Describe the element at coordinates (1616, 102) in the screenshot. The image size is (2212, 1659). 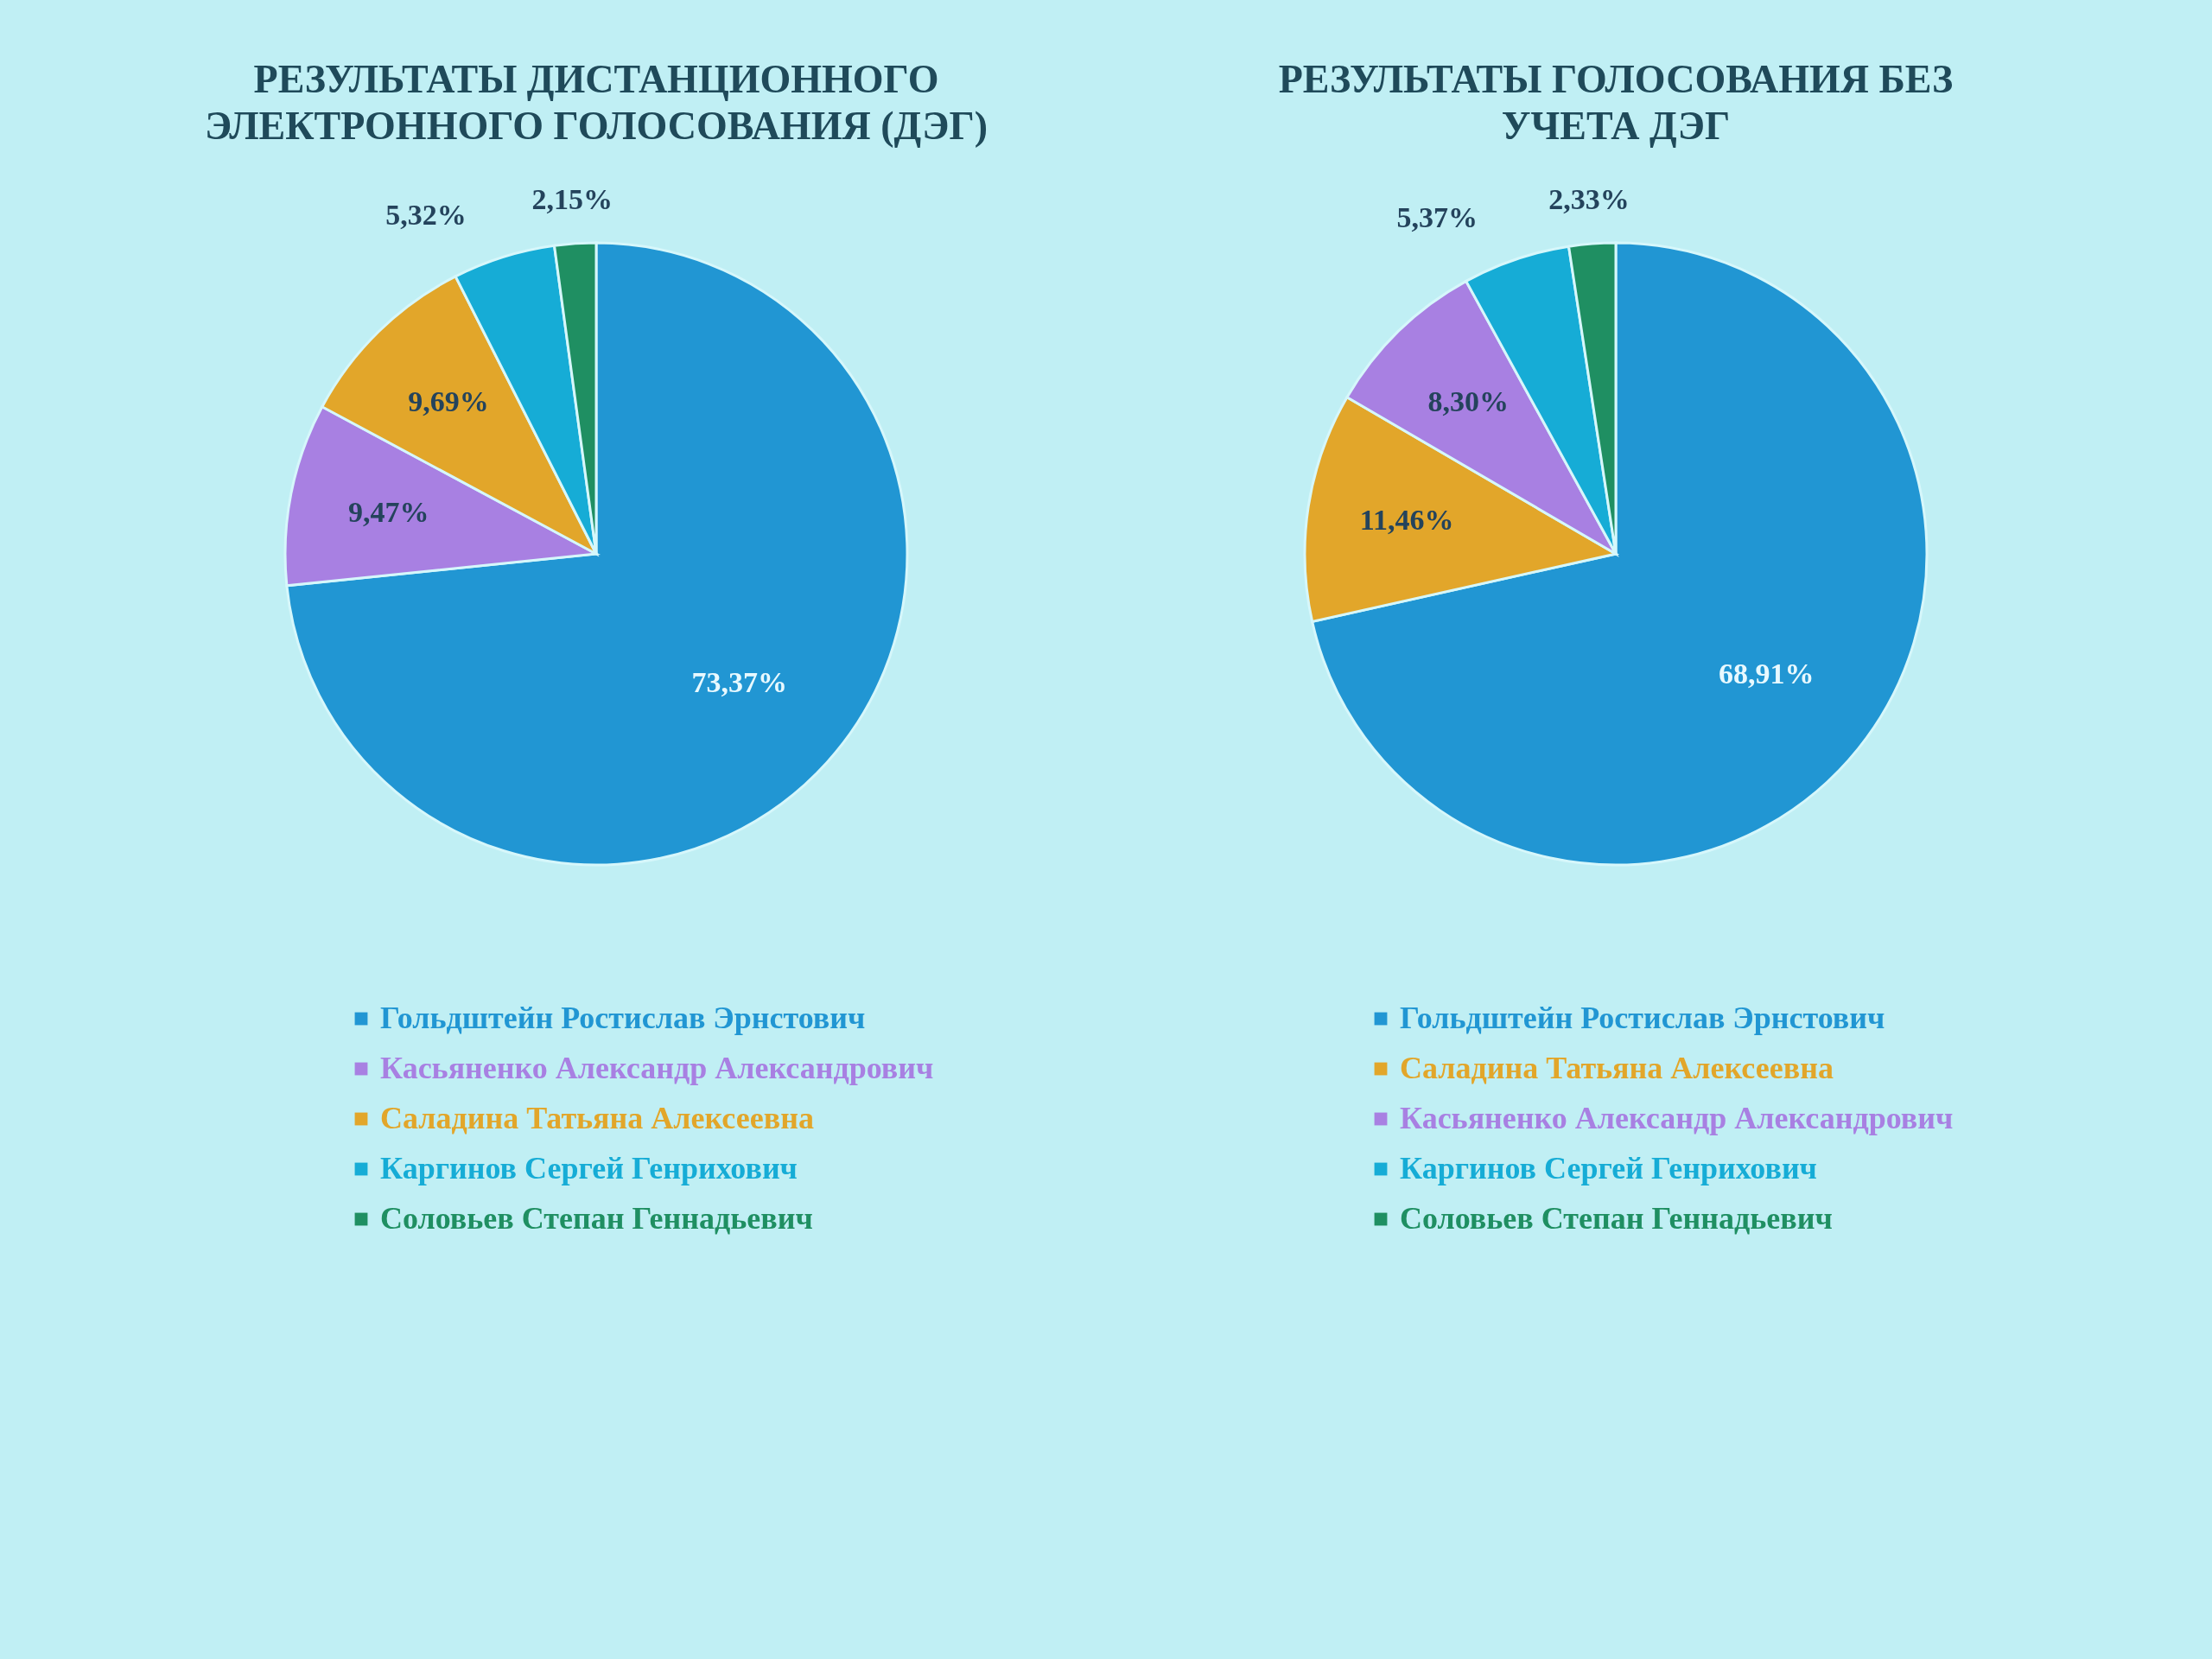
I see `chart-title: РЕЗУЛЬТАТЫ ГОЛОСОВАНИЯ БЕЗ УЧЕТА ДЭГ` at that location.